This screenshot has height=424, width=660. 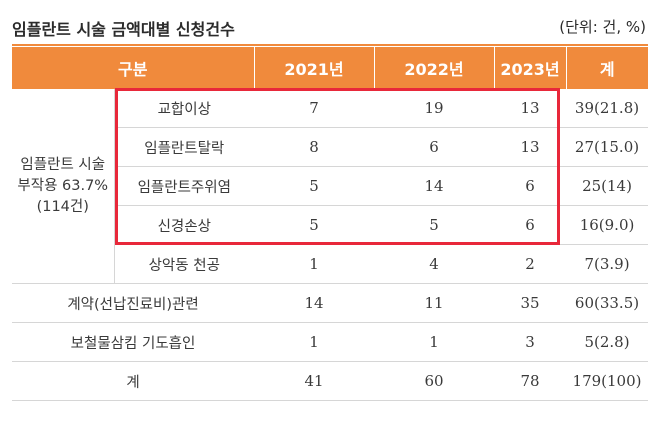 I want to click on cell-2021: 8, so click(x=314, y=147).